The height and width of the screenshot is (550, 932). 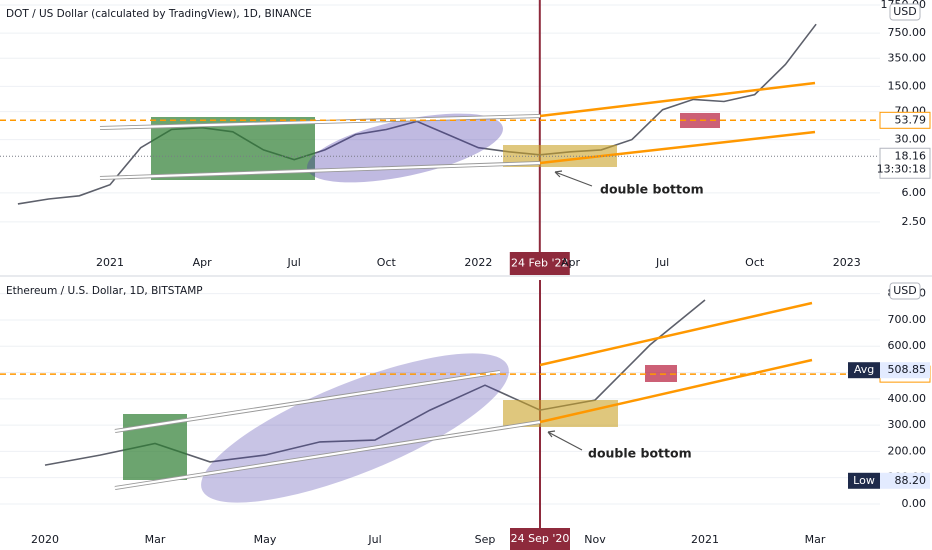 I want to click on y-tick-label: 150.00, so click(x=907, y=85).